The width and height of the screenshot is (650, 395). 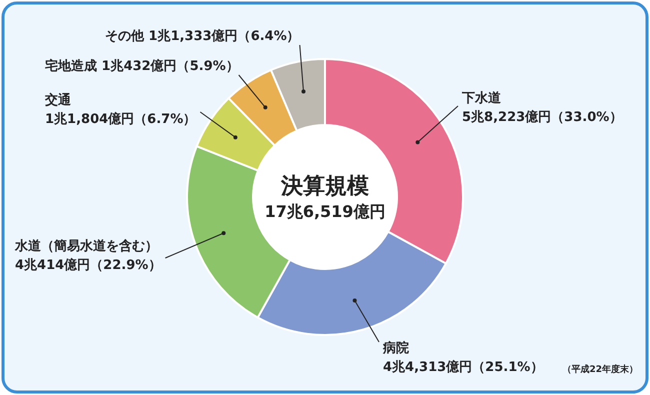 What do you see at coordinates (142, 66) in the screenshot?
I see `slice-label: 宅地造成 1兆432億円（5.9%）` at bounding box center [142, 66].